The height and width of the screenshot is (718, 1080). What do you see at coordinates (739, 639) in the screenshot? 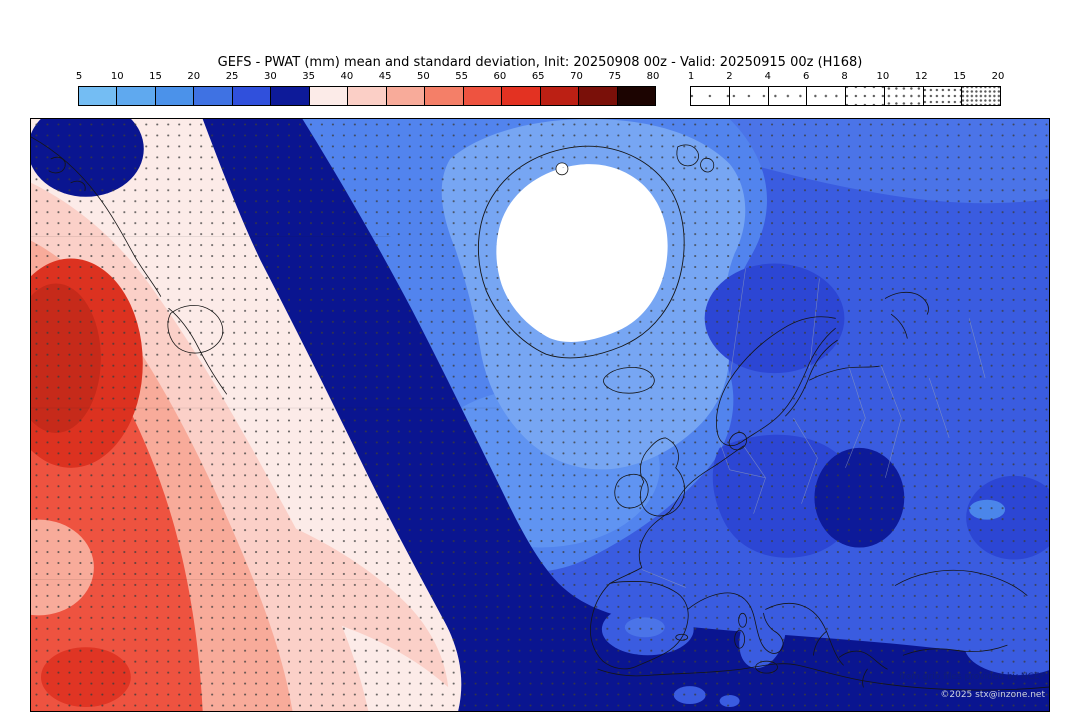
I see `sardinia-coast` at bounding box center [739, 639].